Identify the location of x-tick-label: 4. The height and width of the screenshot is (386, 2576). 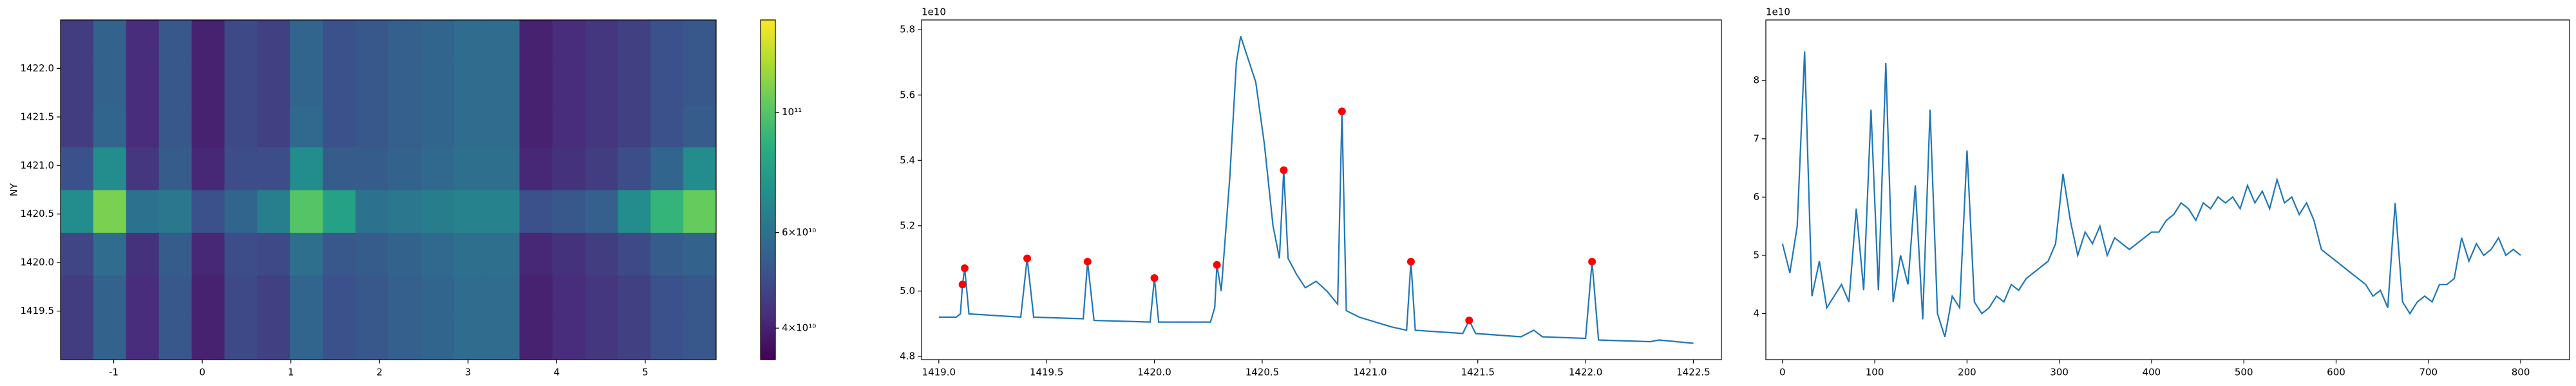
(557, 372).